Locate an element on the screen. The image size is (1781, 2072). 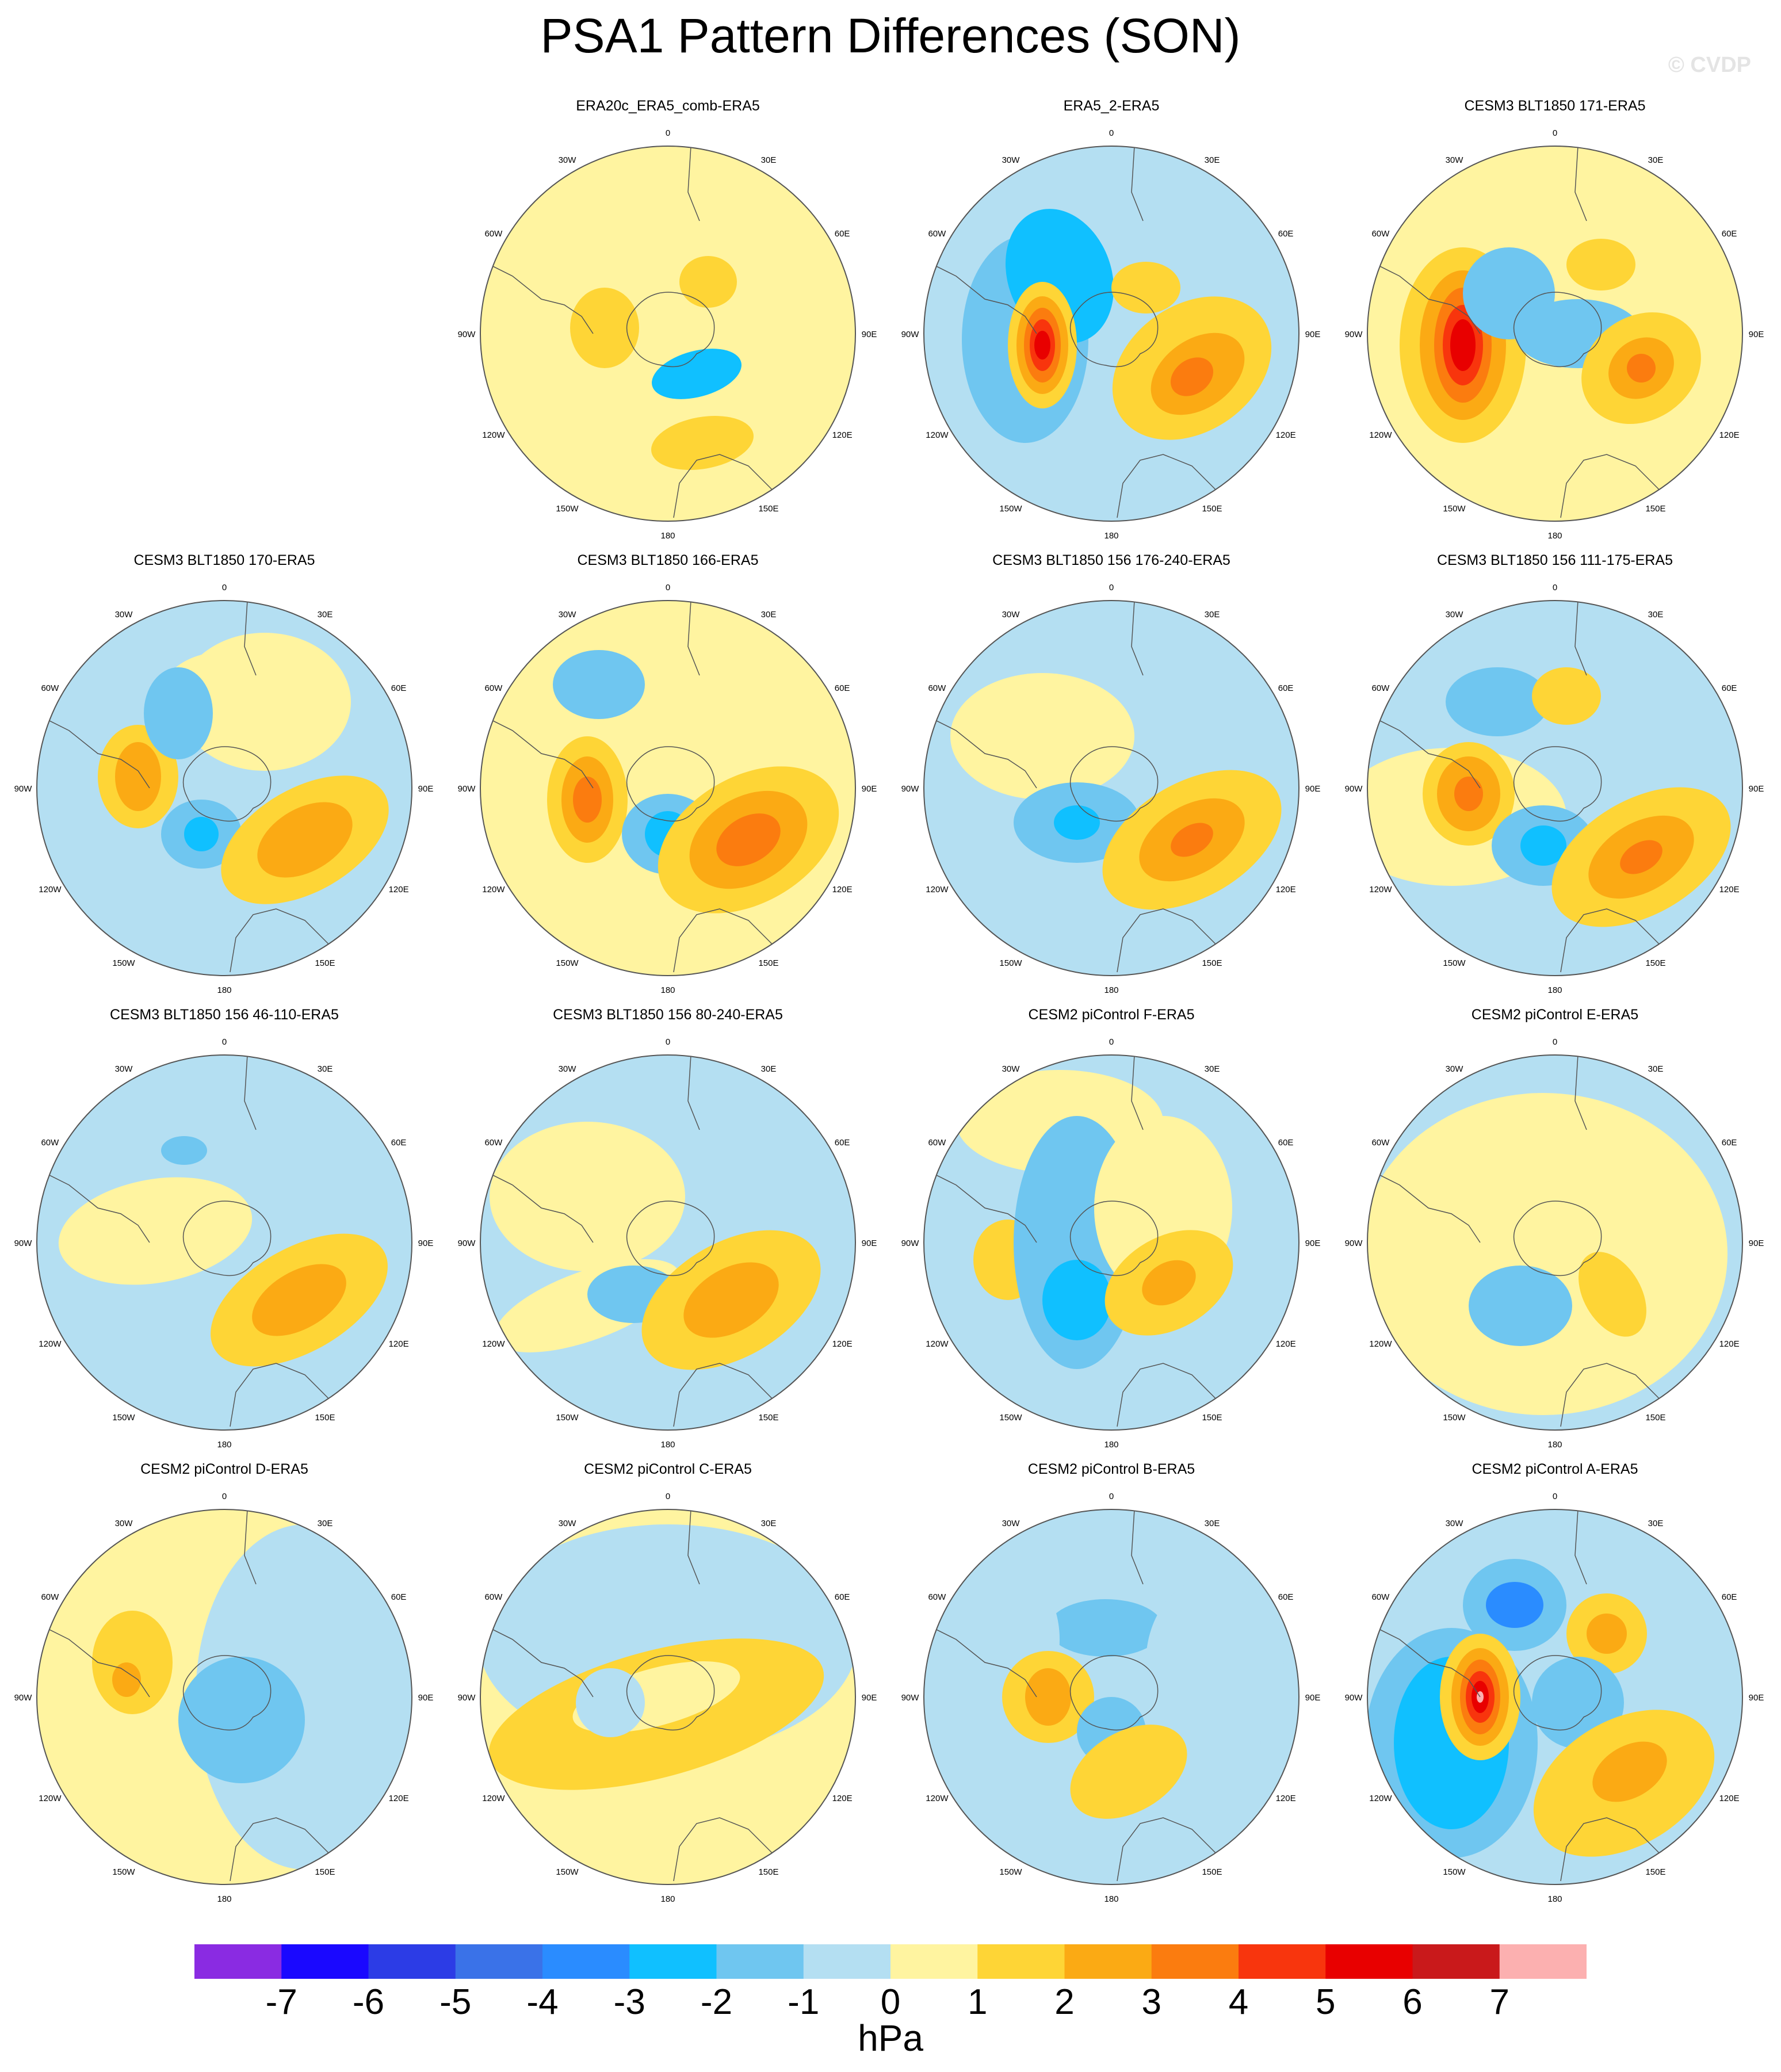
panel-title: CESM3 BLT1850 156 111-175-ERA5 is located at coordinates (1555, 560).